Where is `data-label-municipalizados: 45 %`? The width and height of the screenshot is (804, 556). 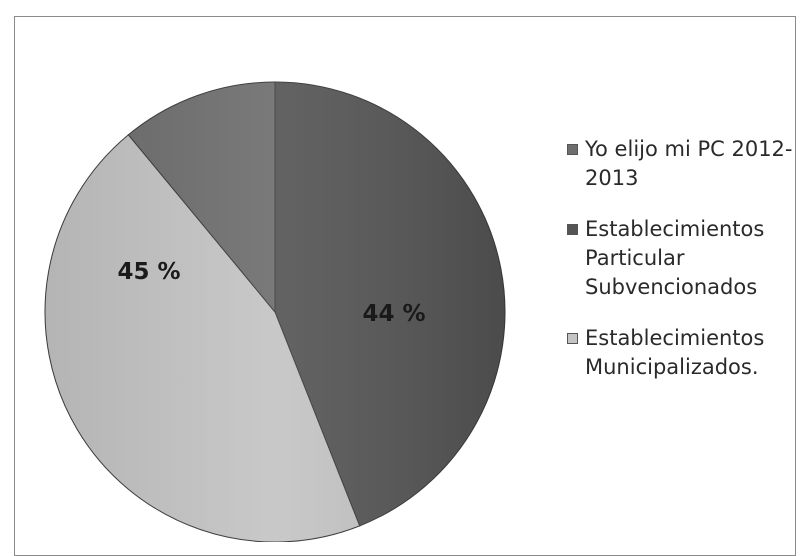
data-label-municipalizados: 45 % is located at coordinates (148, 272).